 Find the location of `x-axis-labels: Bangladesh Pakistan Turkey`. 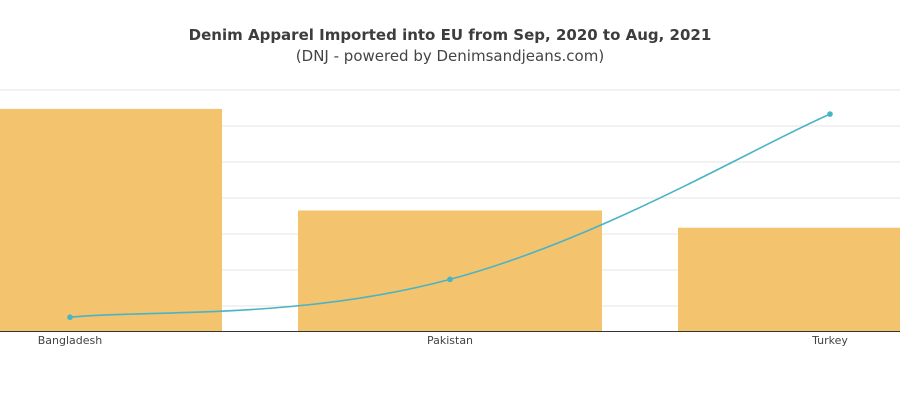

x-axis-labels: Bangladesh Pakistan Turkey is located at coordinates (443, 340).